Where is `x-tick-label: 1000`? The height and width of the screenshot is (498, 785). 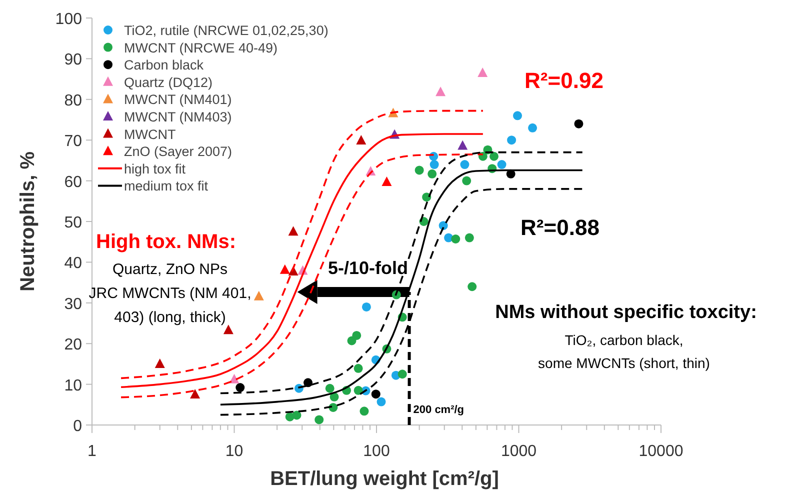 x-tick-label: 1000 is located at coordinates (518, 451).